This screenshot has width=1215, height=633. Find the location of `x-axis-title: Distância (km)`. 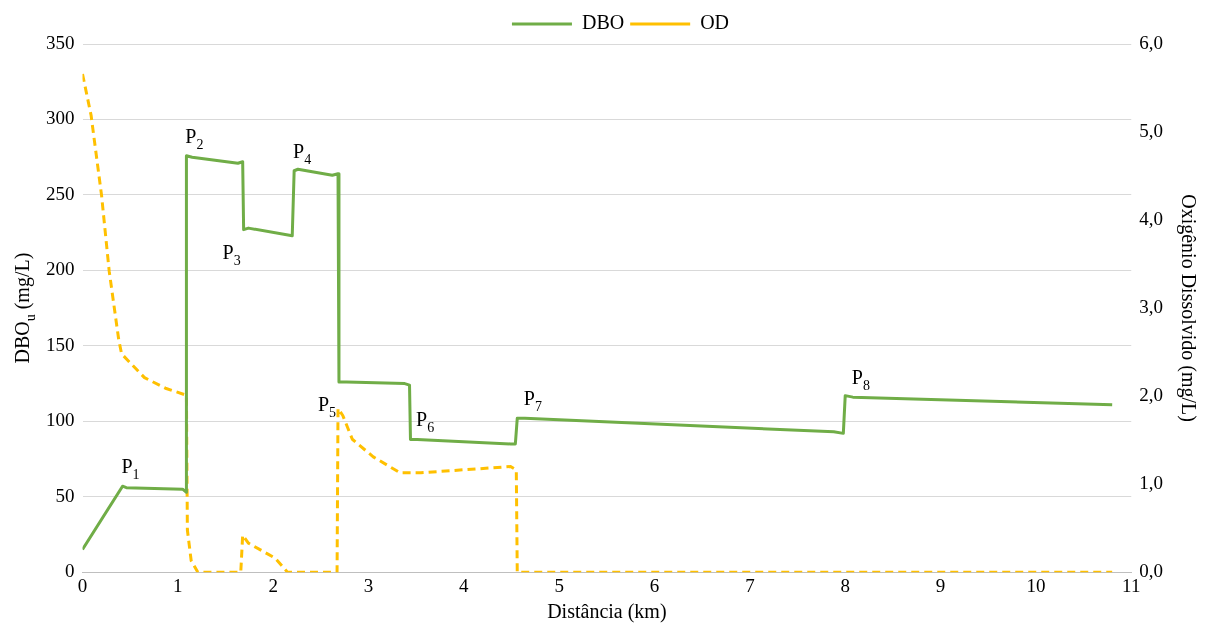

x-axis-title: Distância (km) is located at coordinates (607, 612).